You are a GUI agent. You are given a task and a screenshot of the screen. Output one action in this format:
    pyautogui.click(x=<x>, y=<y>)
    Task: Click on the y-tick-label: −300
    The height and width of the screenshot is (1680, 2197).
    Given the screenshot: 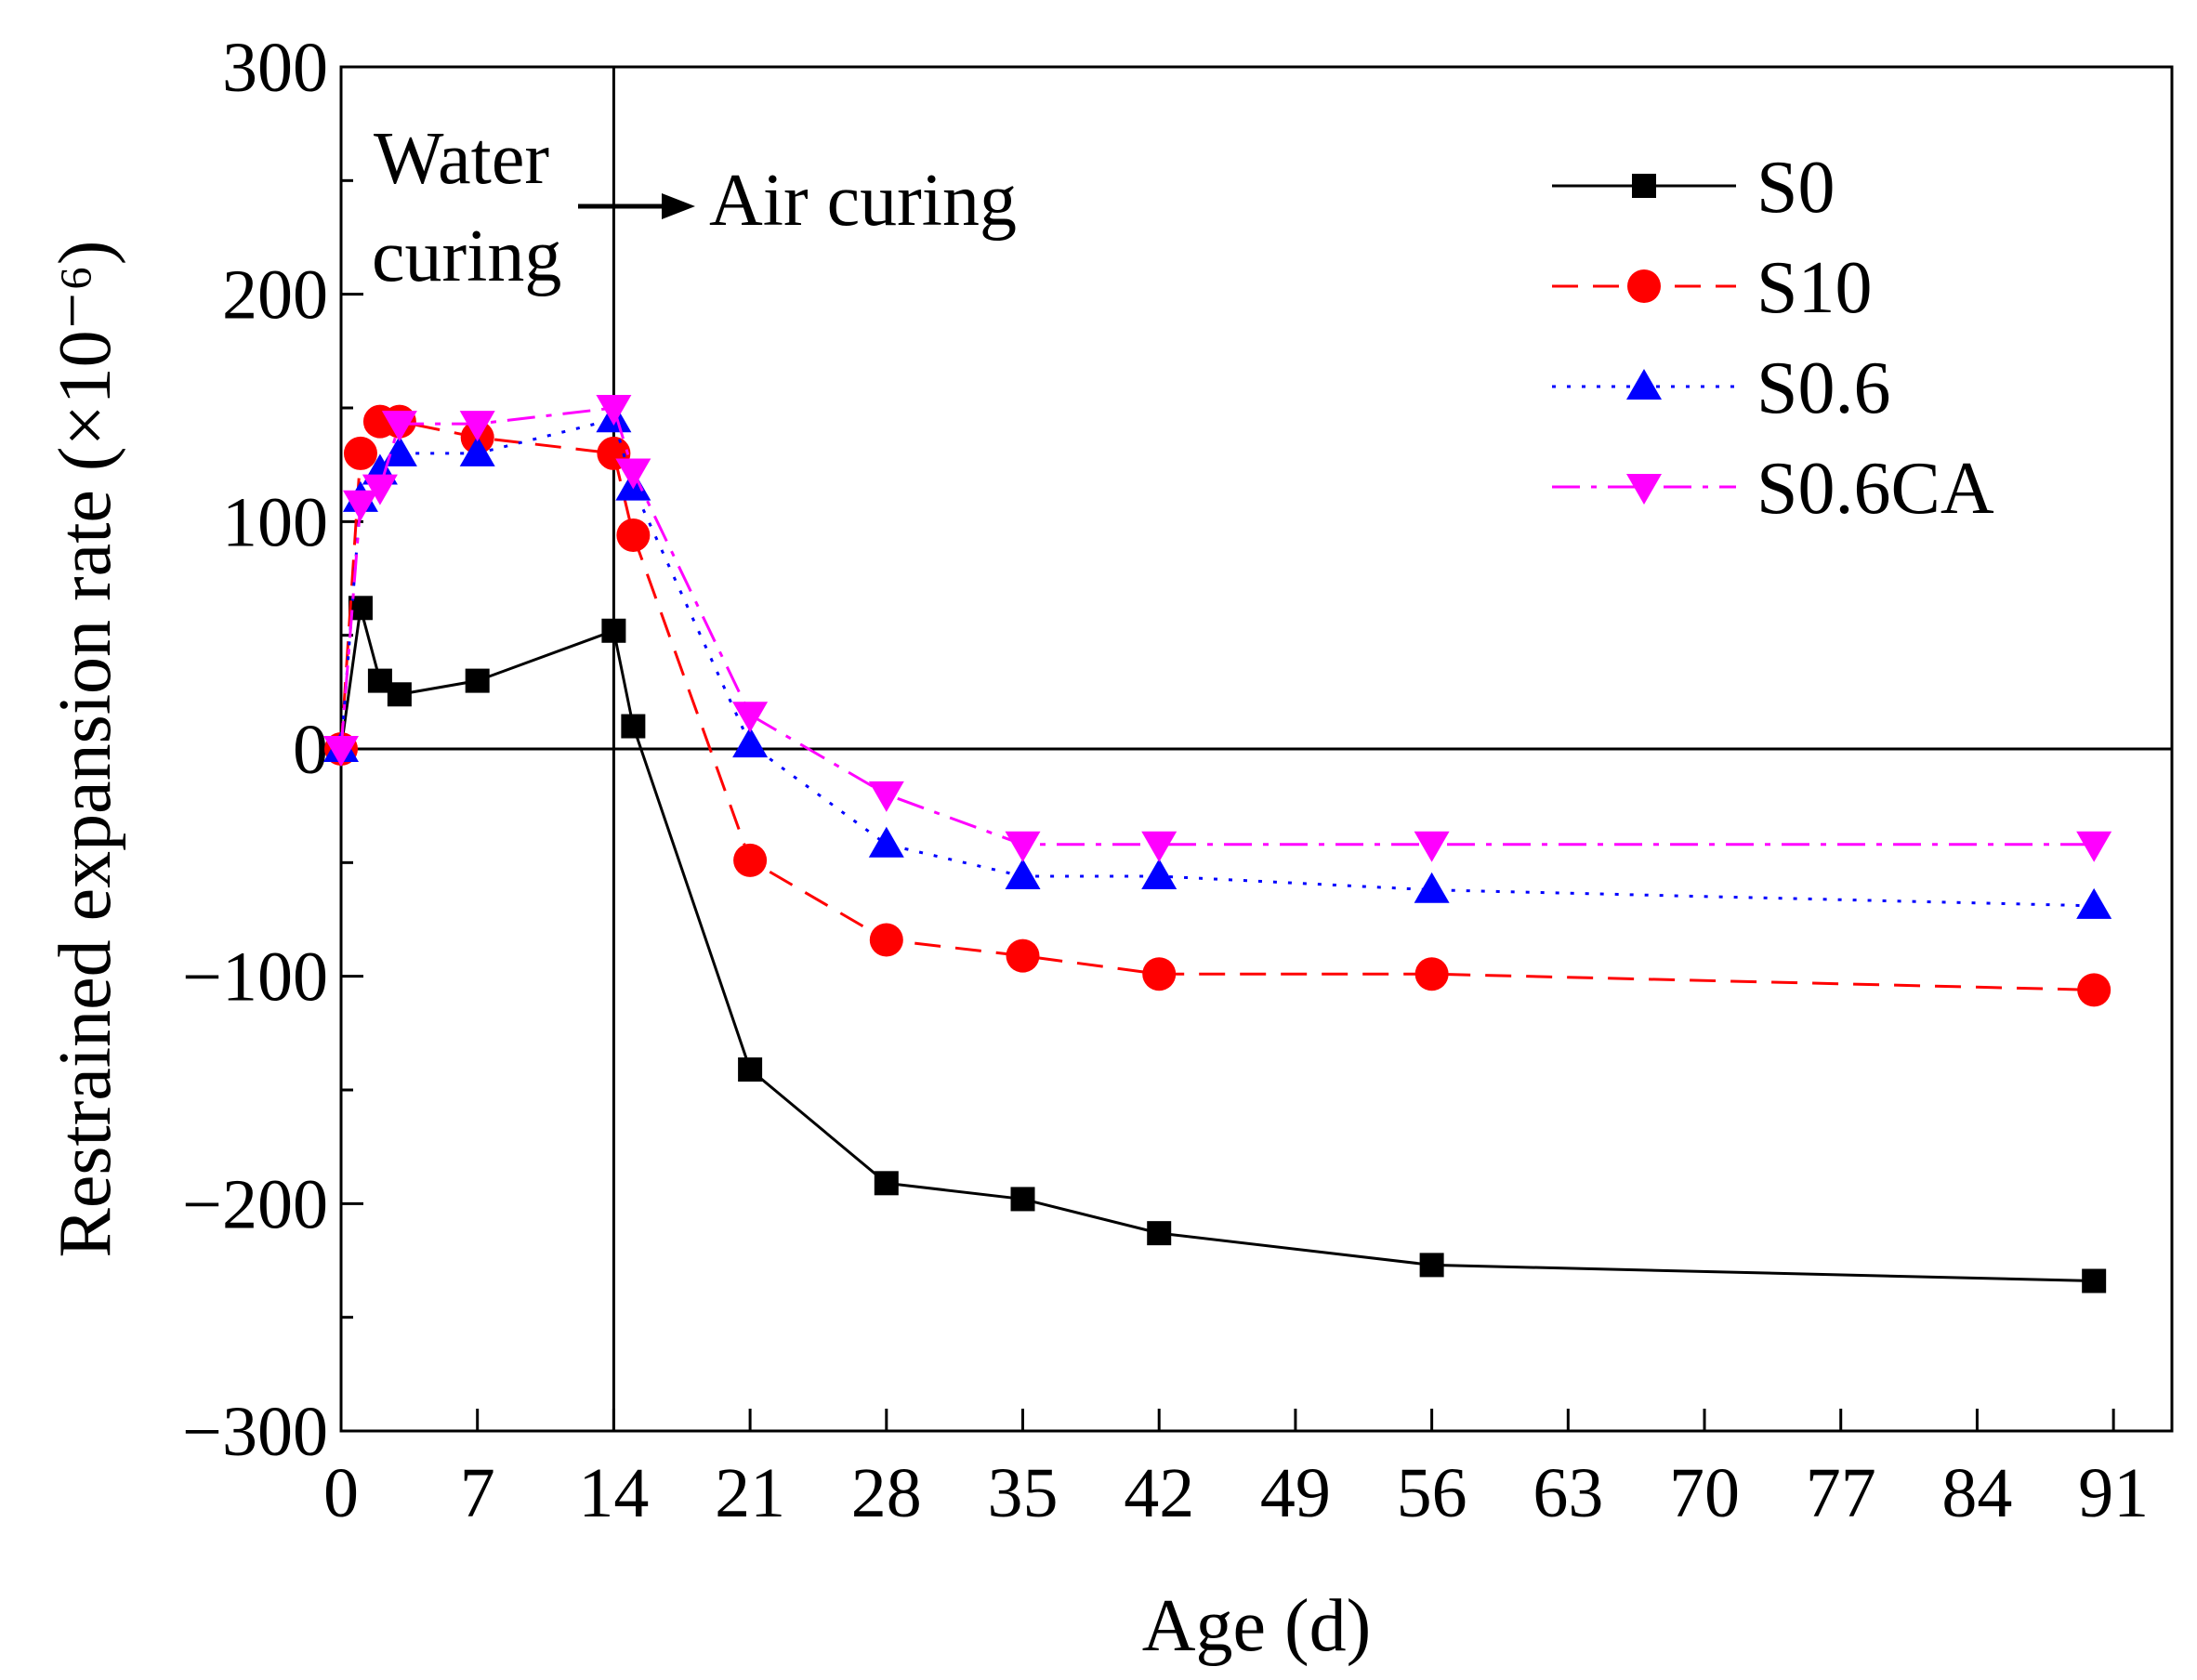 What is the action you would take?
    pyautogui.click(x=255, y=1432)
    